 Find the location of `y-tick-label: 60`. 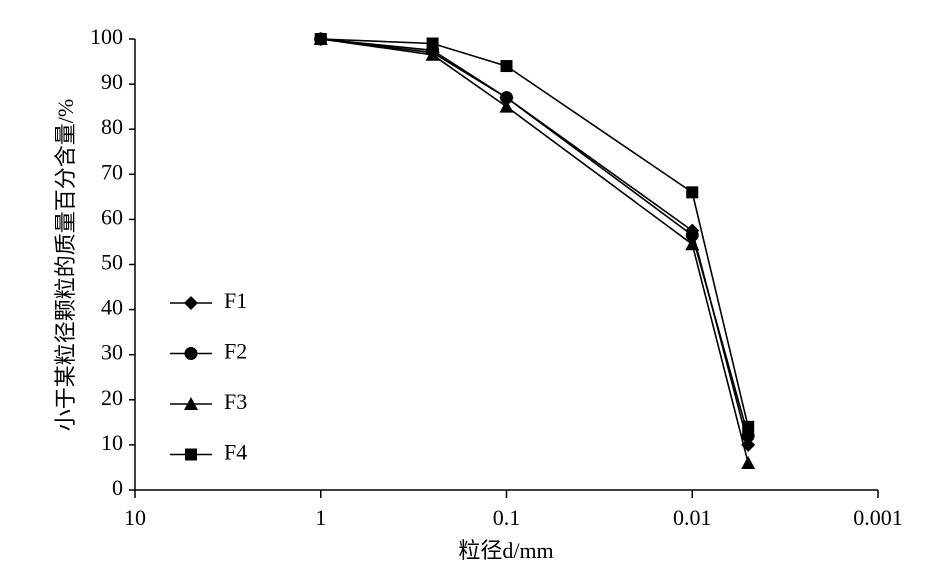

y-tick-label: 60 is located at coordinates (112, 216).